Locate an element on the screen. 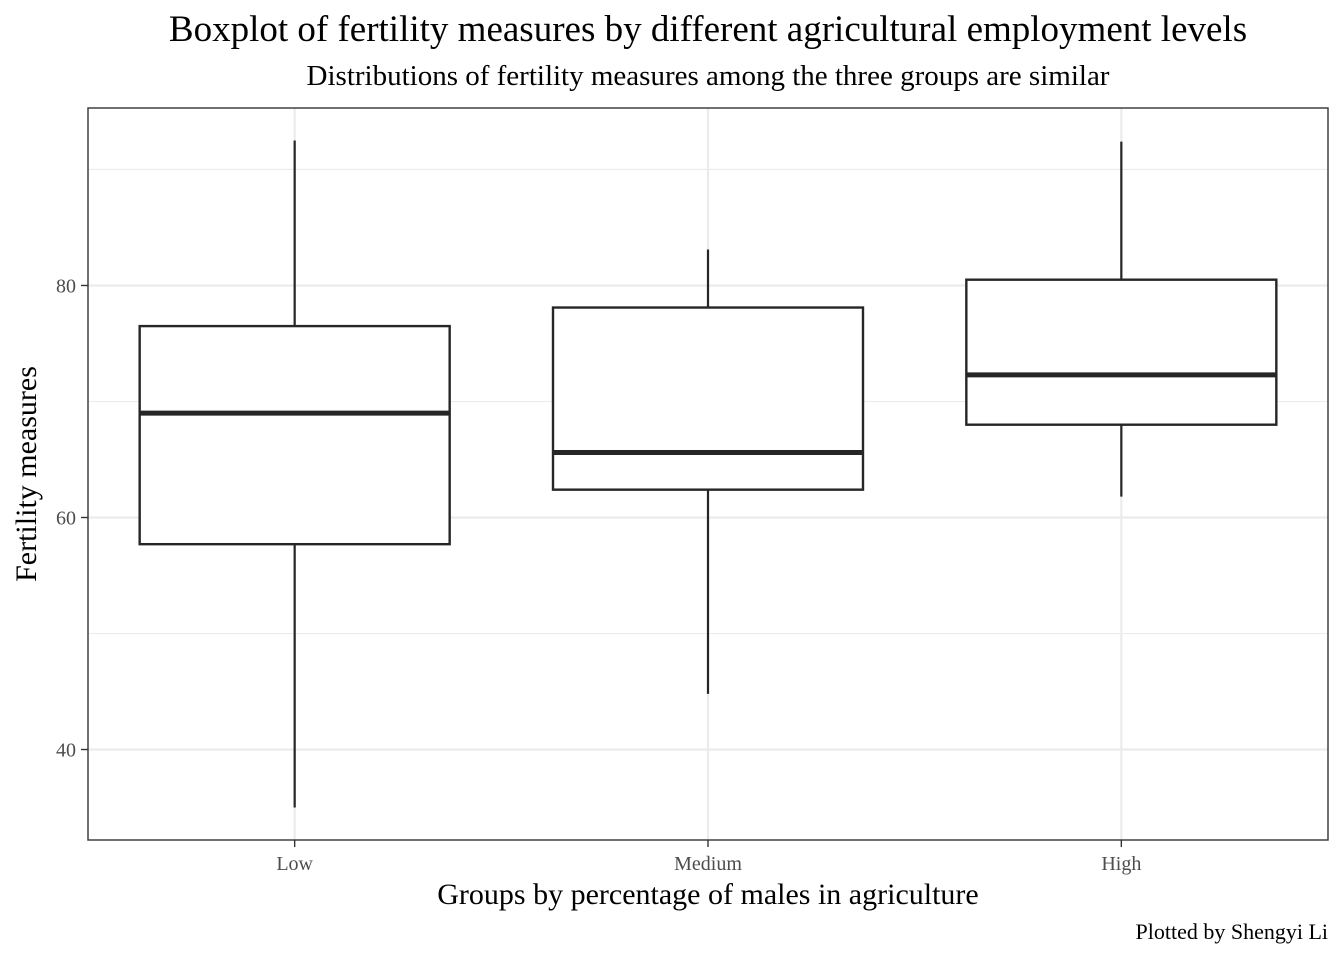 The height and width of the screenshot is (960, 1344). box-medium is located at coordinates (708, 471).